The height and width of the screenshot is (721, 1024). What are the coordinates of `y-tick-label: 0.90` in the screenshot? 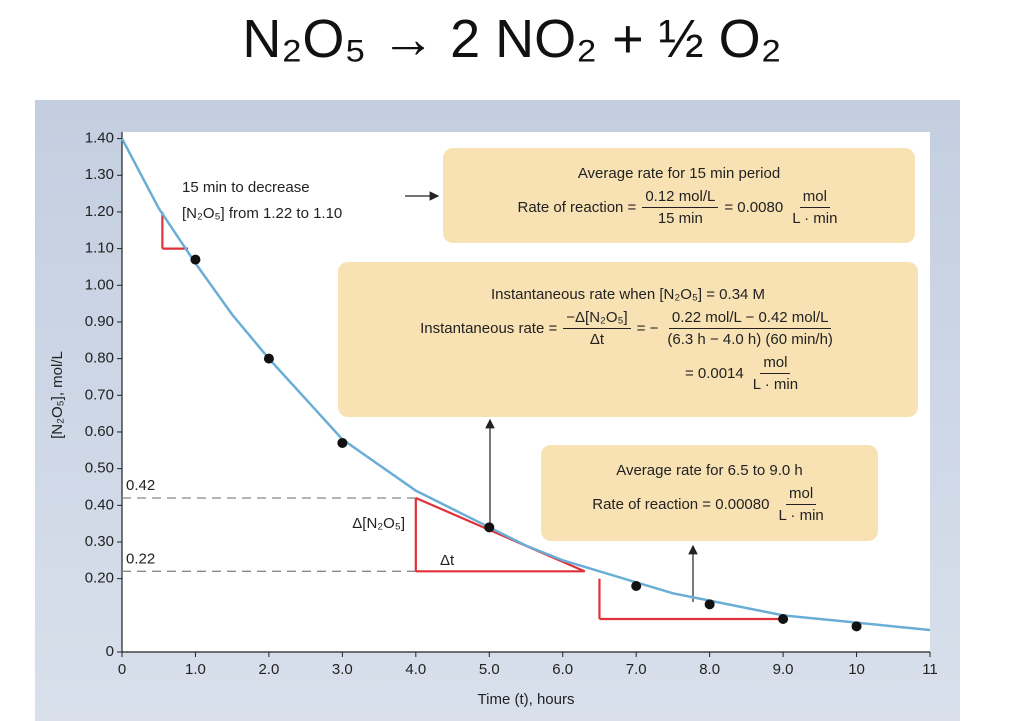 It's located at (99, 321).